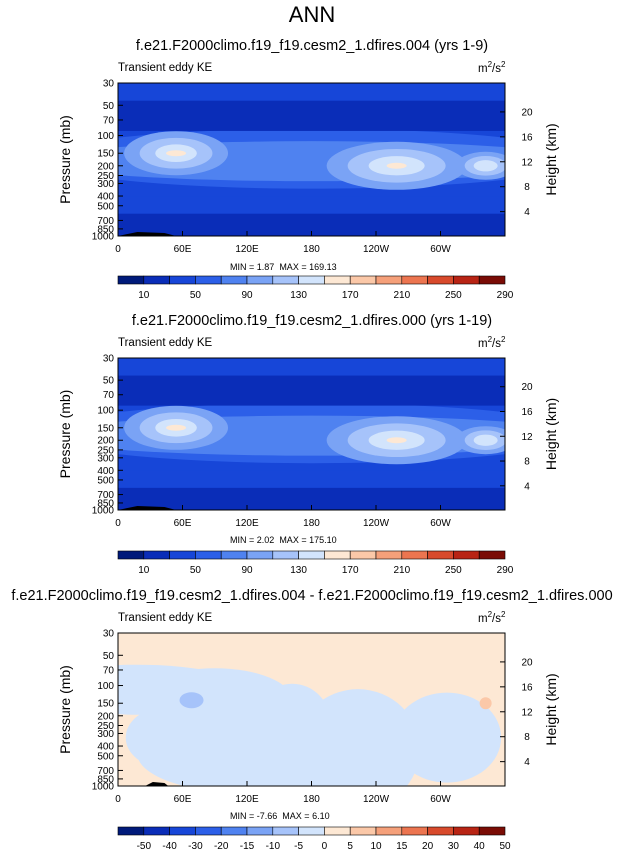 This screenshot has width=624, height=851. What do you see at coordinates (105, 503) in the screenshot?
I see `y-tick-label: 850` at bounding box center [105, 503].